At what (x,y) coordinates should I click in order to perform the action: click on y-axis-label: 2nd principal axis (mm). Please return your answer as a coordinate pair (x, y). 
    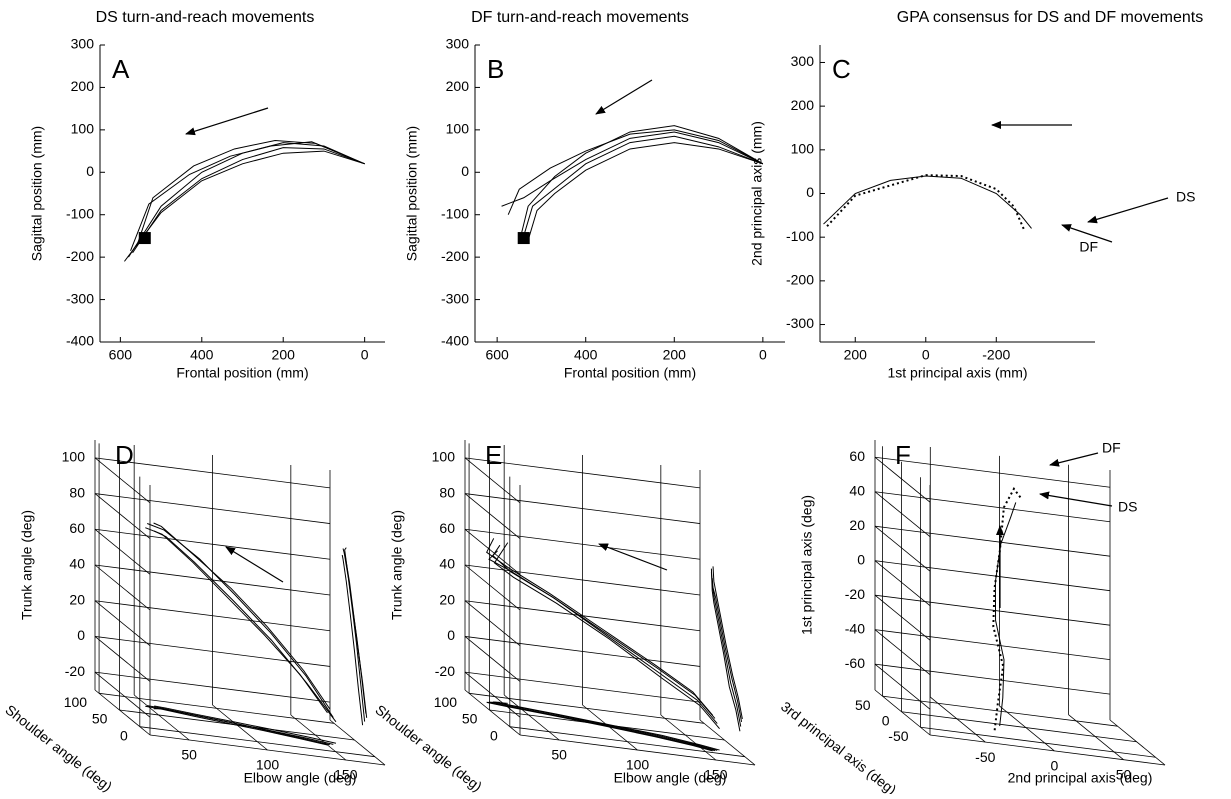
    Looking at the image, I should click on (757, 193).